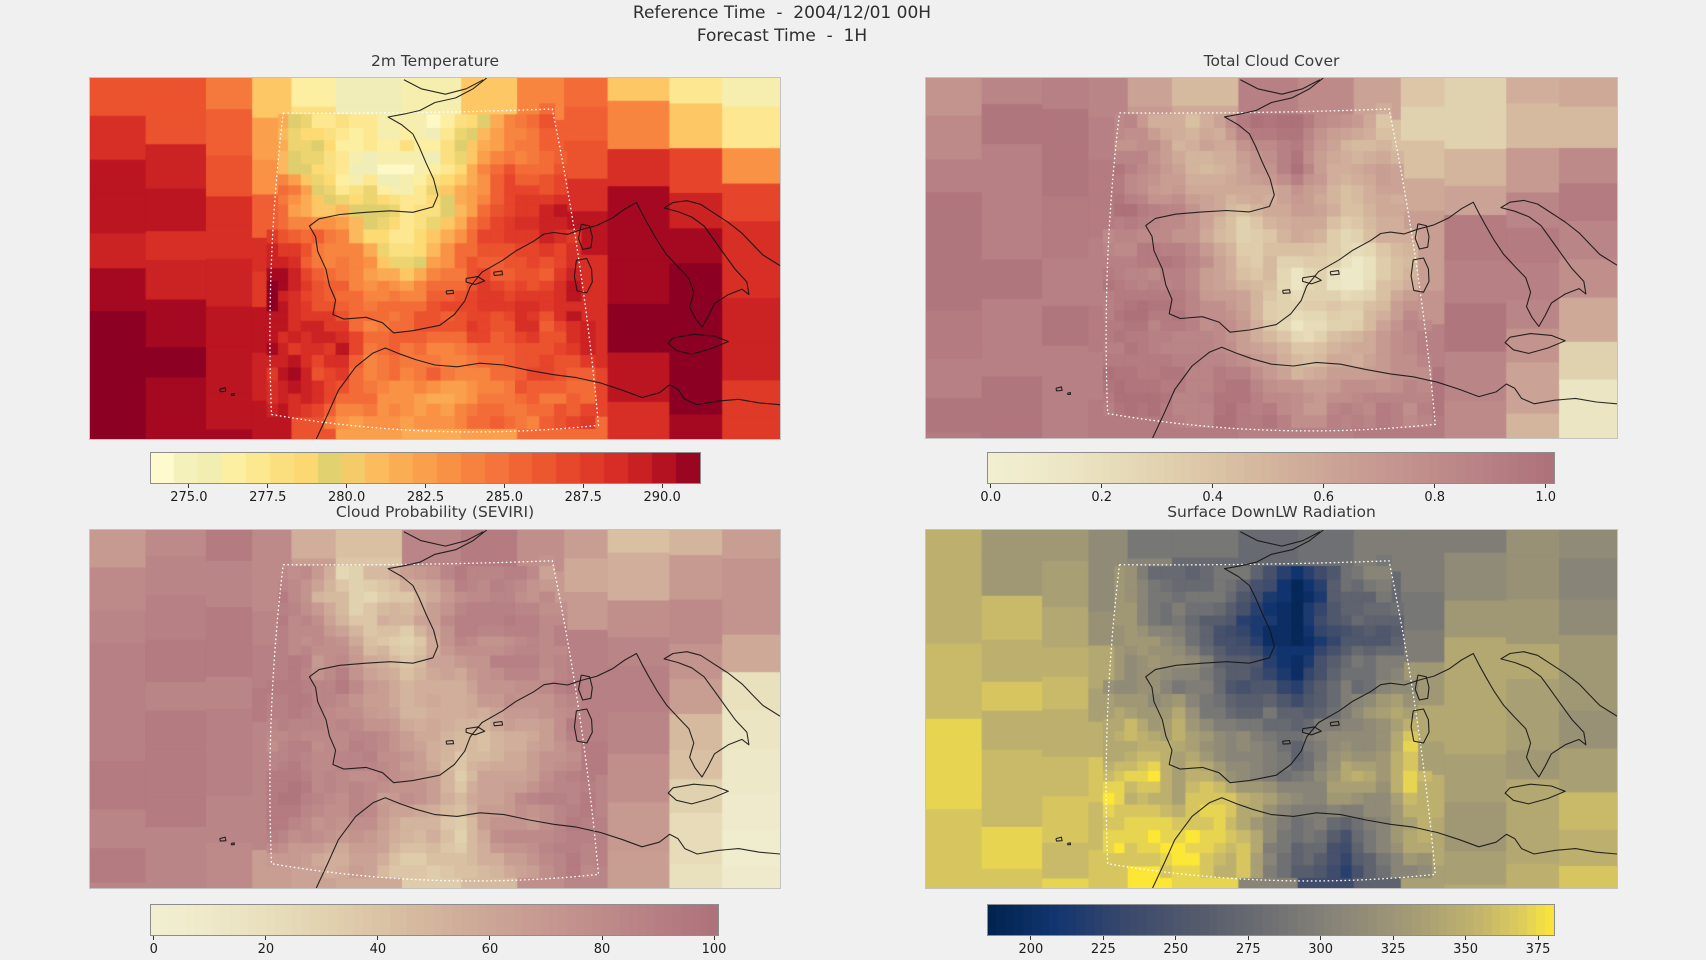 Image resolution: width=1706 pixels, height=960 pixels. Describe the element at coordinates (782, 13) in the screenshot. I see `reference-time-title: Reference Time - 2004/12/01 00H` at that location.